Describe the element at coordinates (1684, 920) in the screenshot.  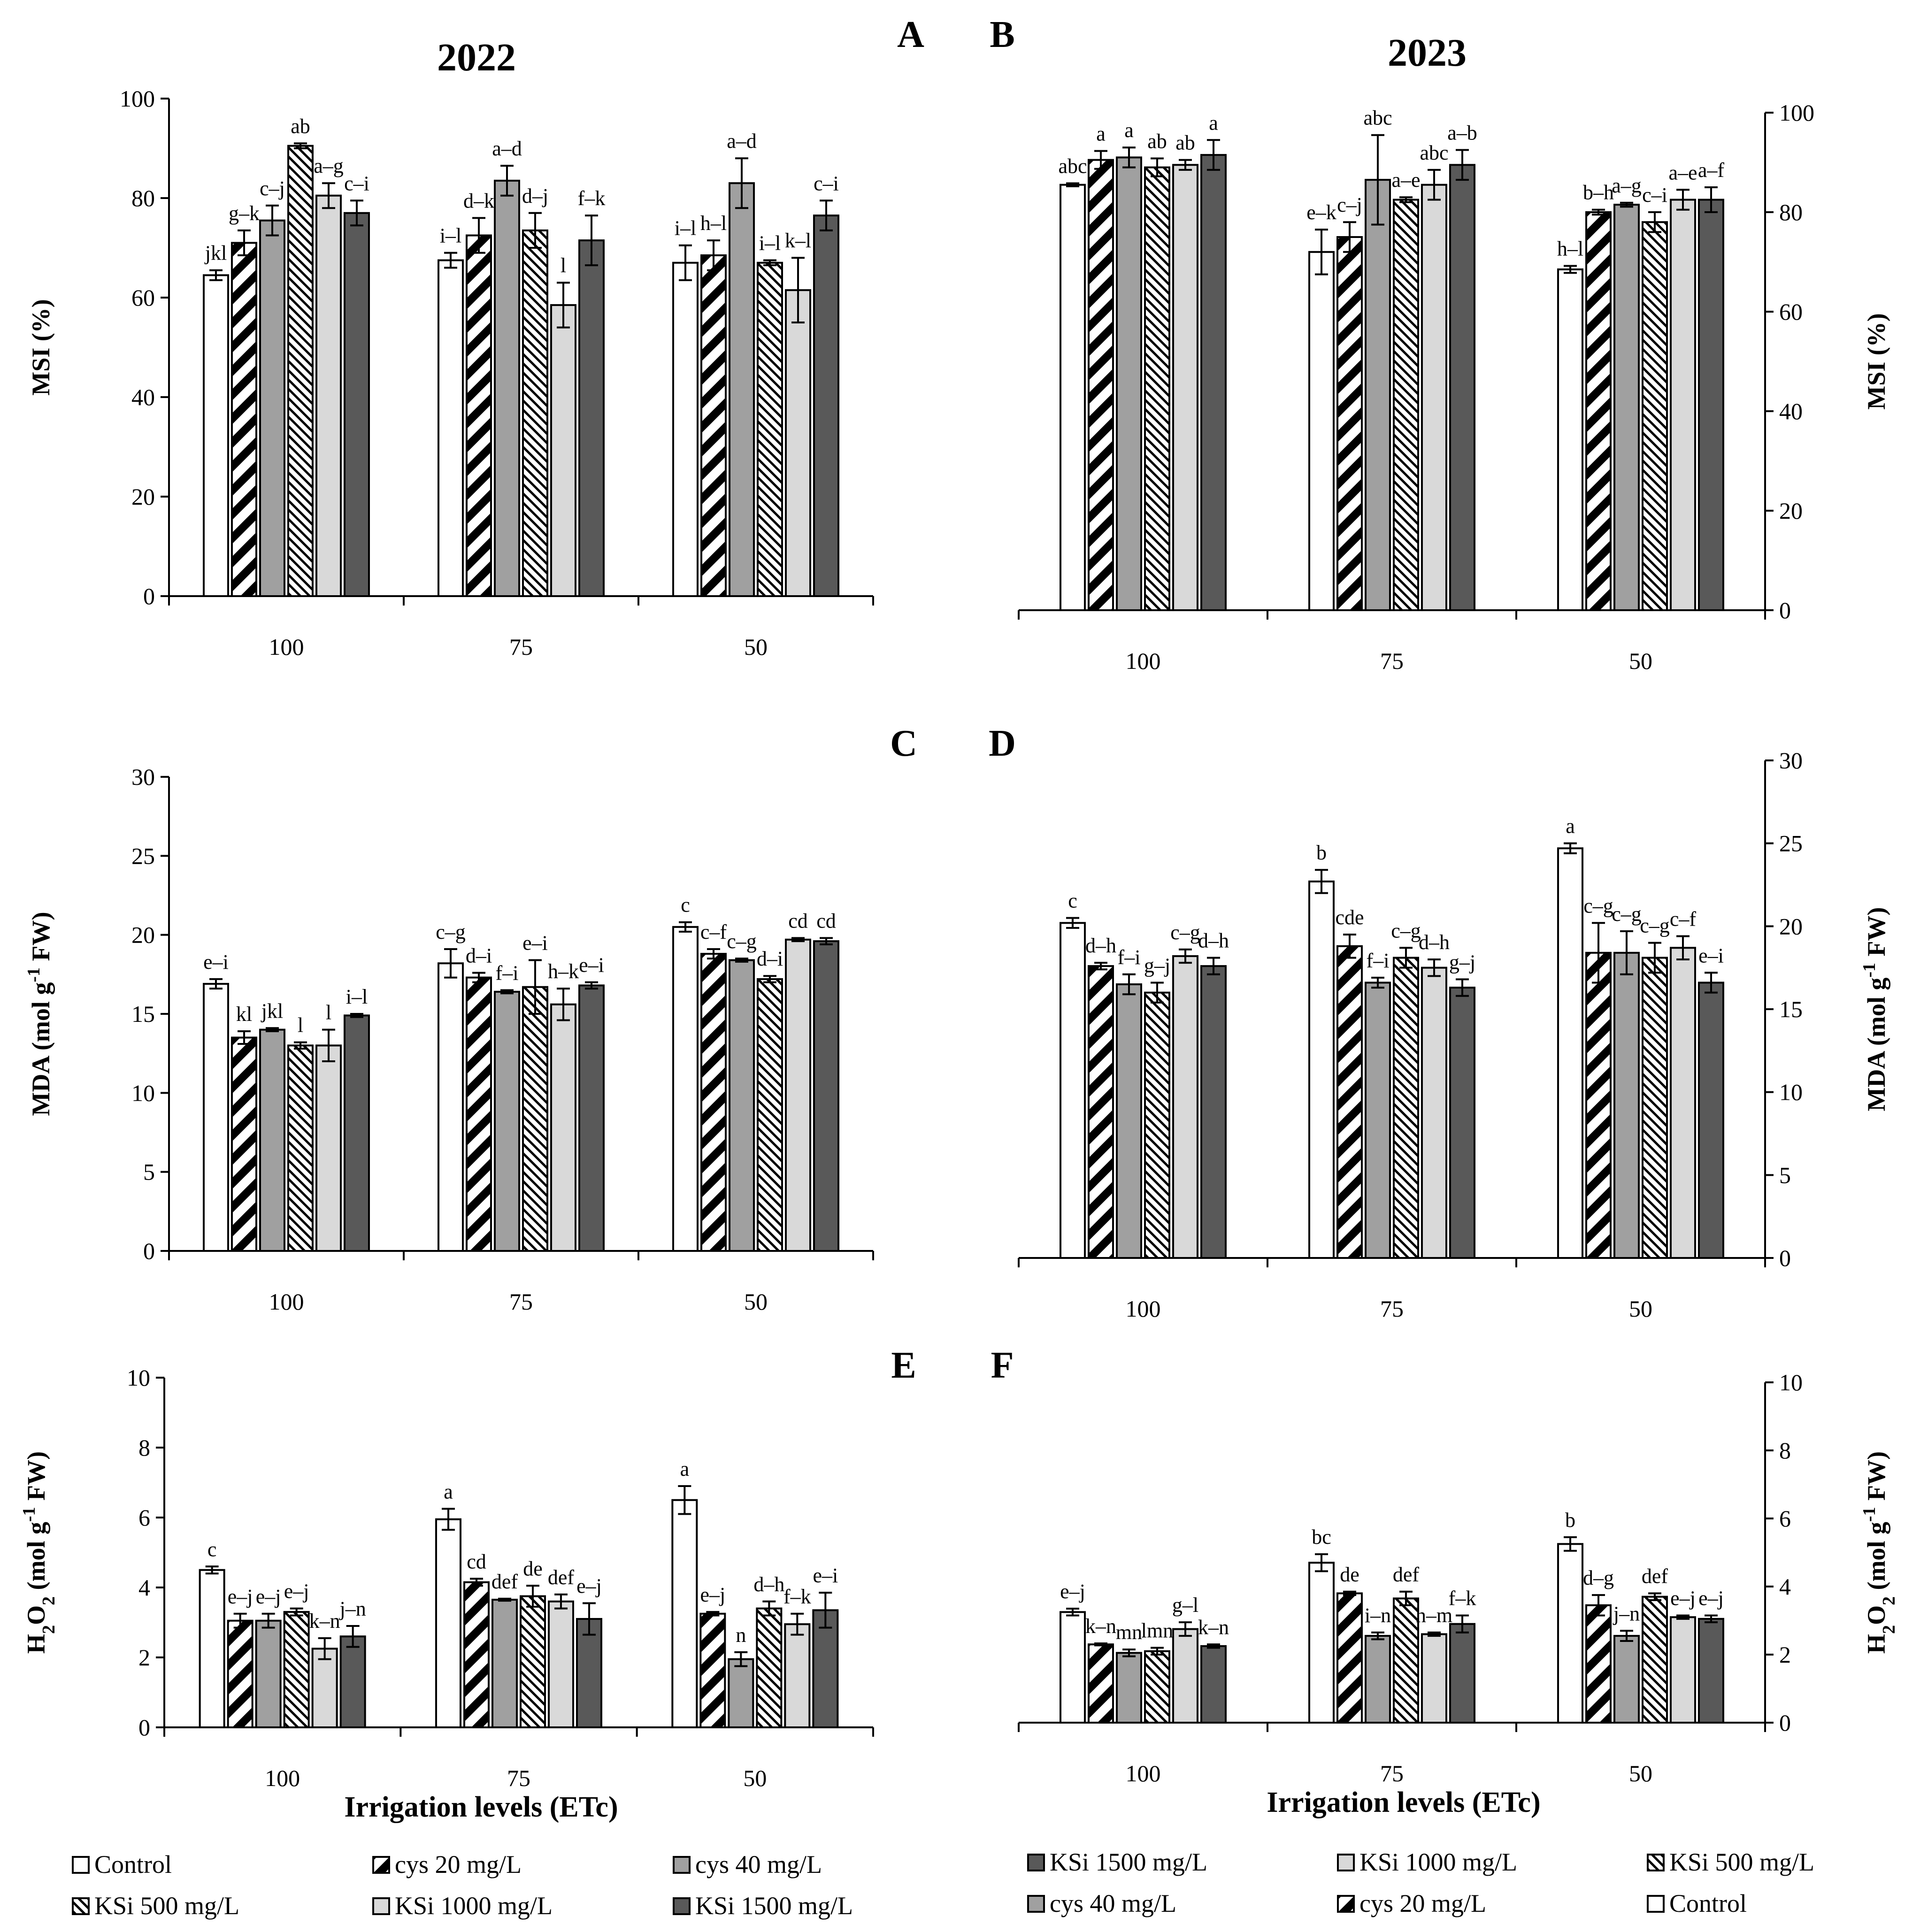
I see `significance-letter: c–f` at that location.